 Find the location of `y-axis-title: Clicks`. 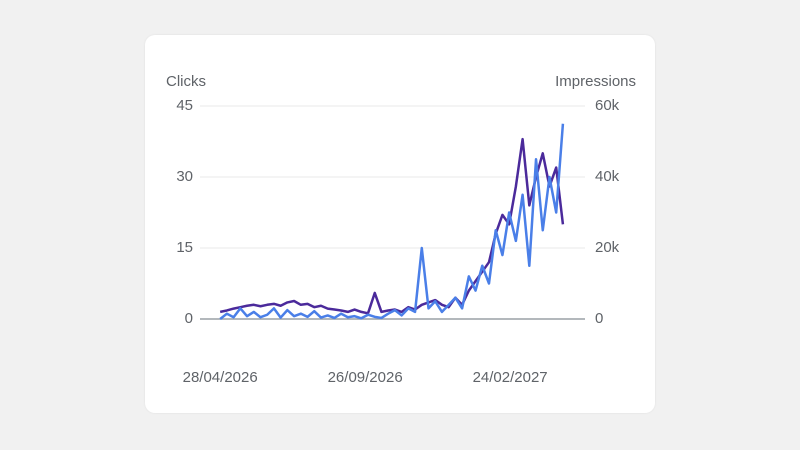

y-axis-title: Clicks is located at coordinates (186, 81).